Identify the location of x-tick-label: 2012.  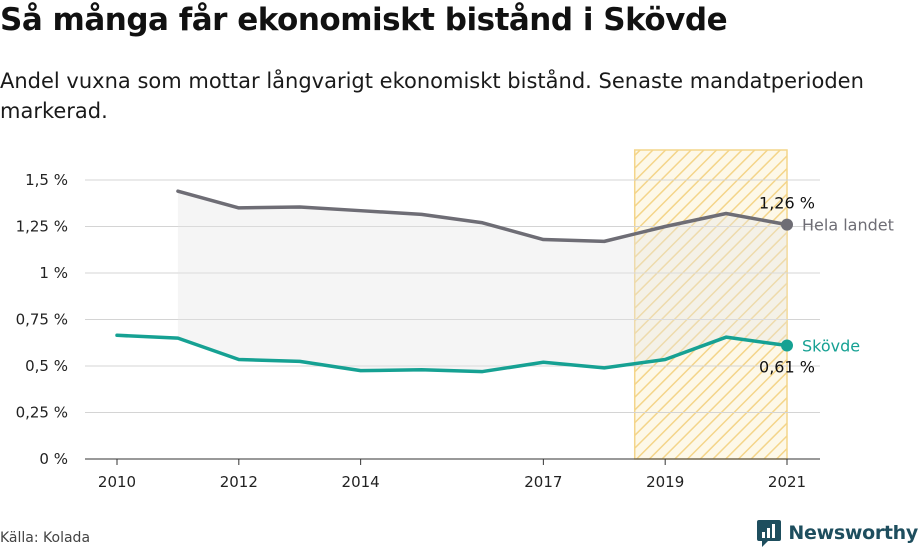
(239, 482).